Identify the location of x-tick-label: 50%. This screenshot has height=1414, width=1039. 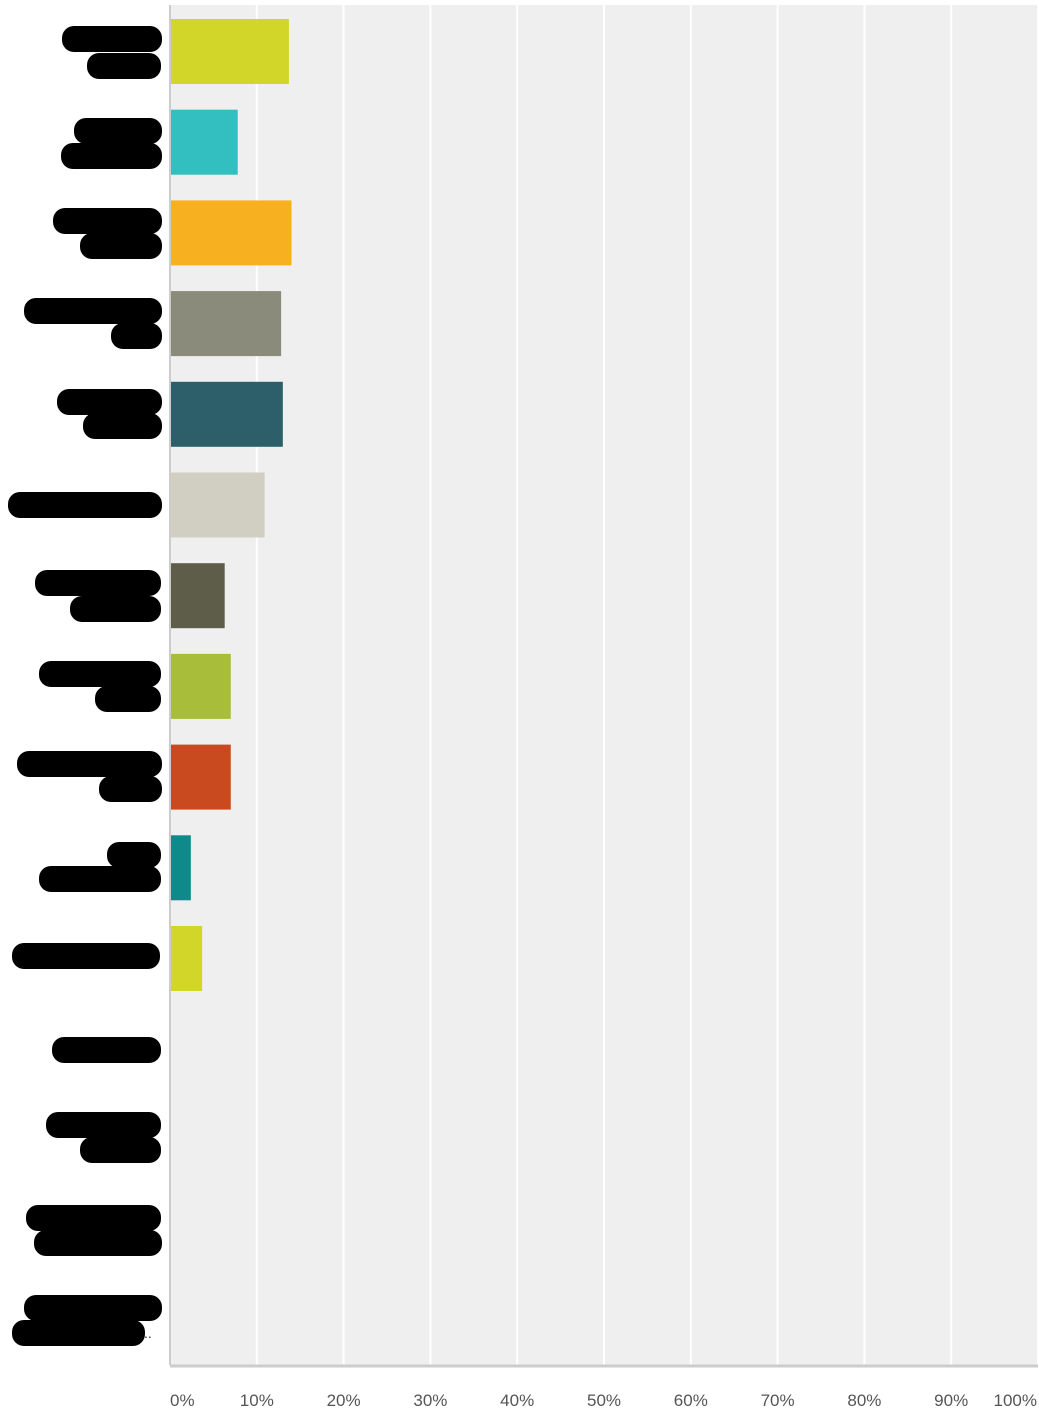
(604, 1400).